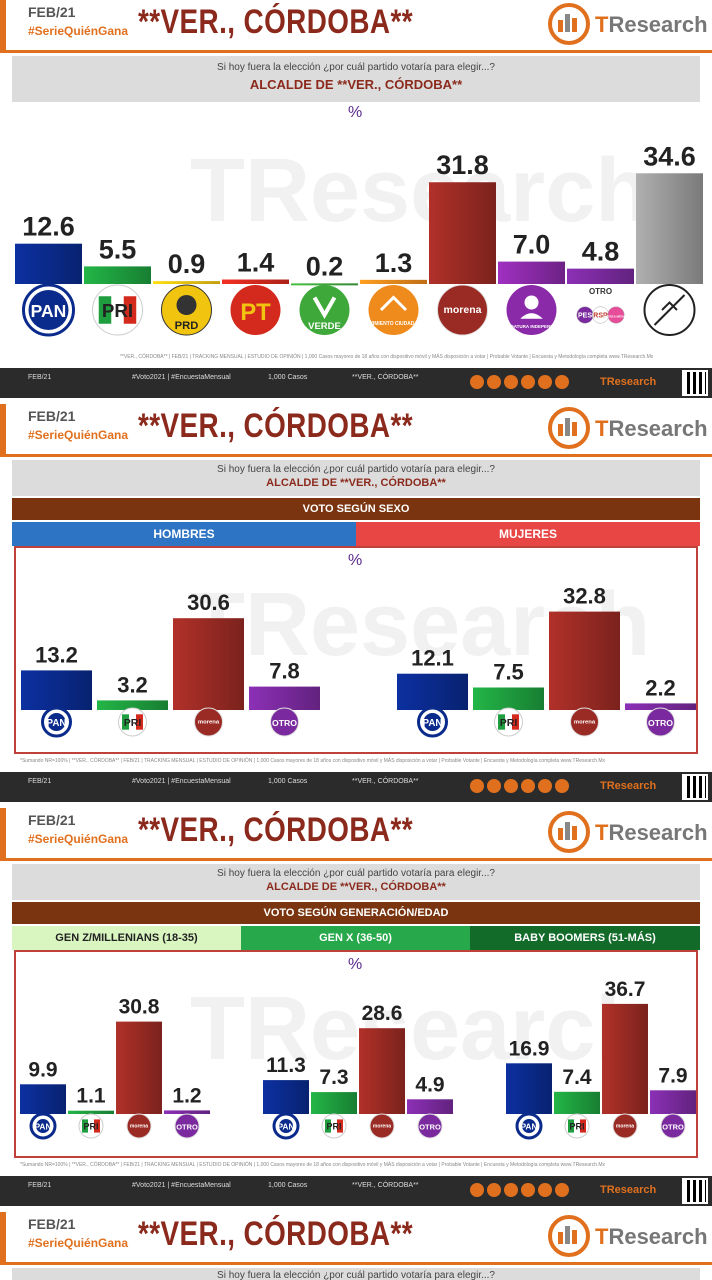 The image size is (712, 1280). Describe the element at coordinates (356, 913) in the screenshot. I see `section-banner: VOTO SEGÚN GENERACIÓN/EDAD` at that location.